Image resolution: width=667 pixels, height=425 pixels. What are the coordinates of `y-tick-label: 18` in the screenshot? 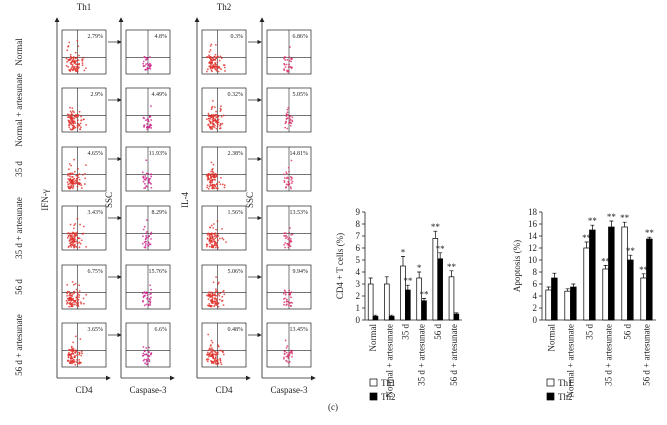 It's located at (533, 212).